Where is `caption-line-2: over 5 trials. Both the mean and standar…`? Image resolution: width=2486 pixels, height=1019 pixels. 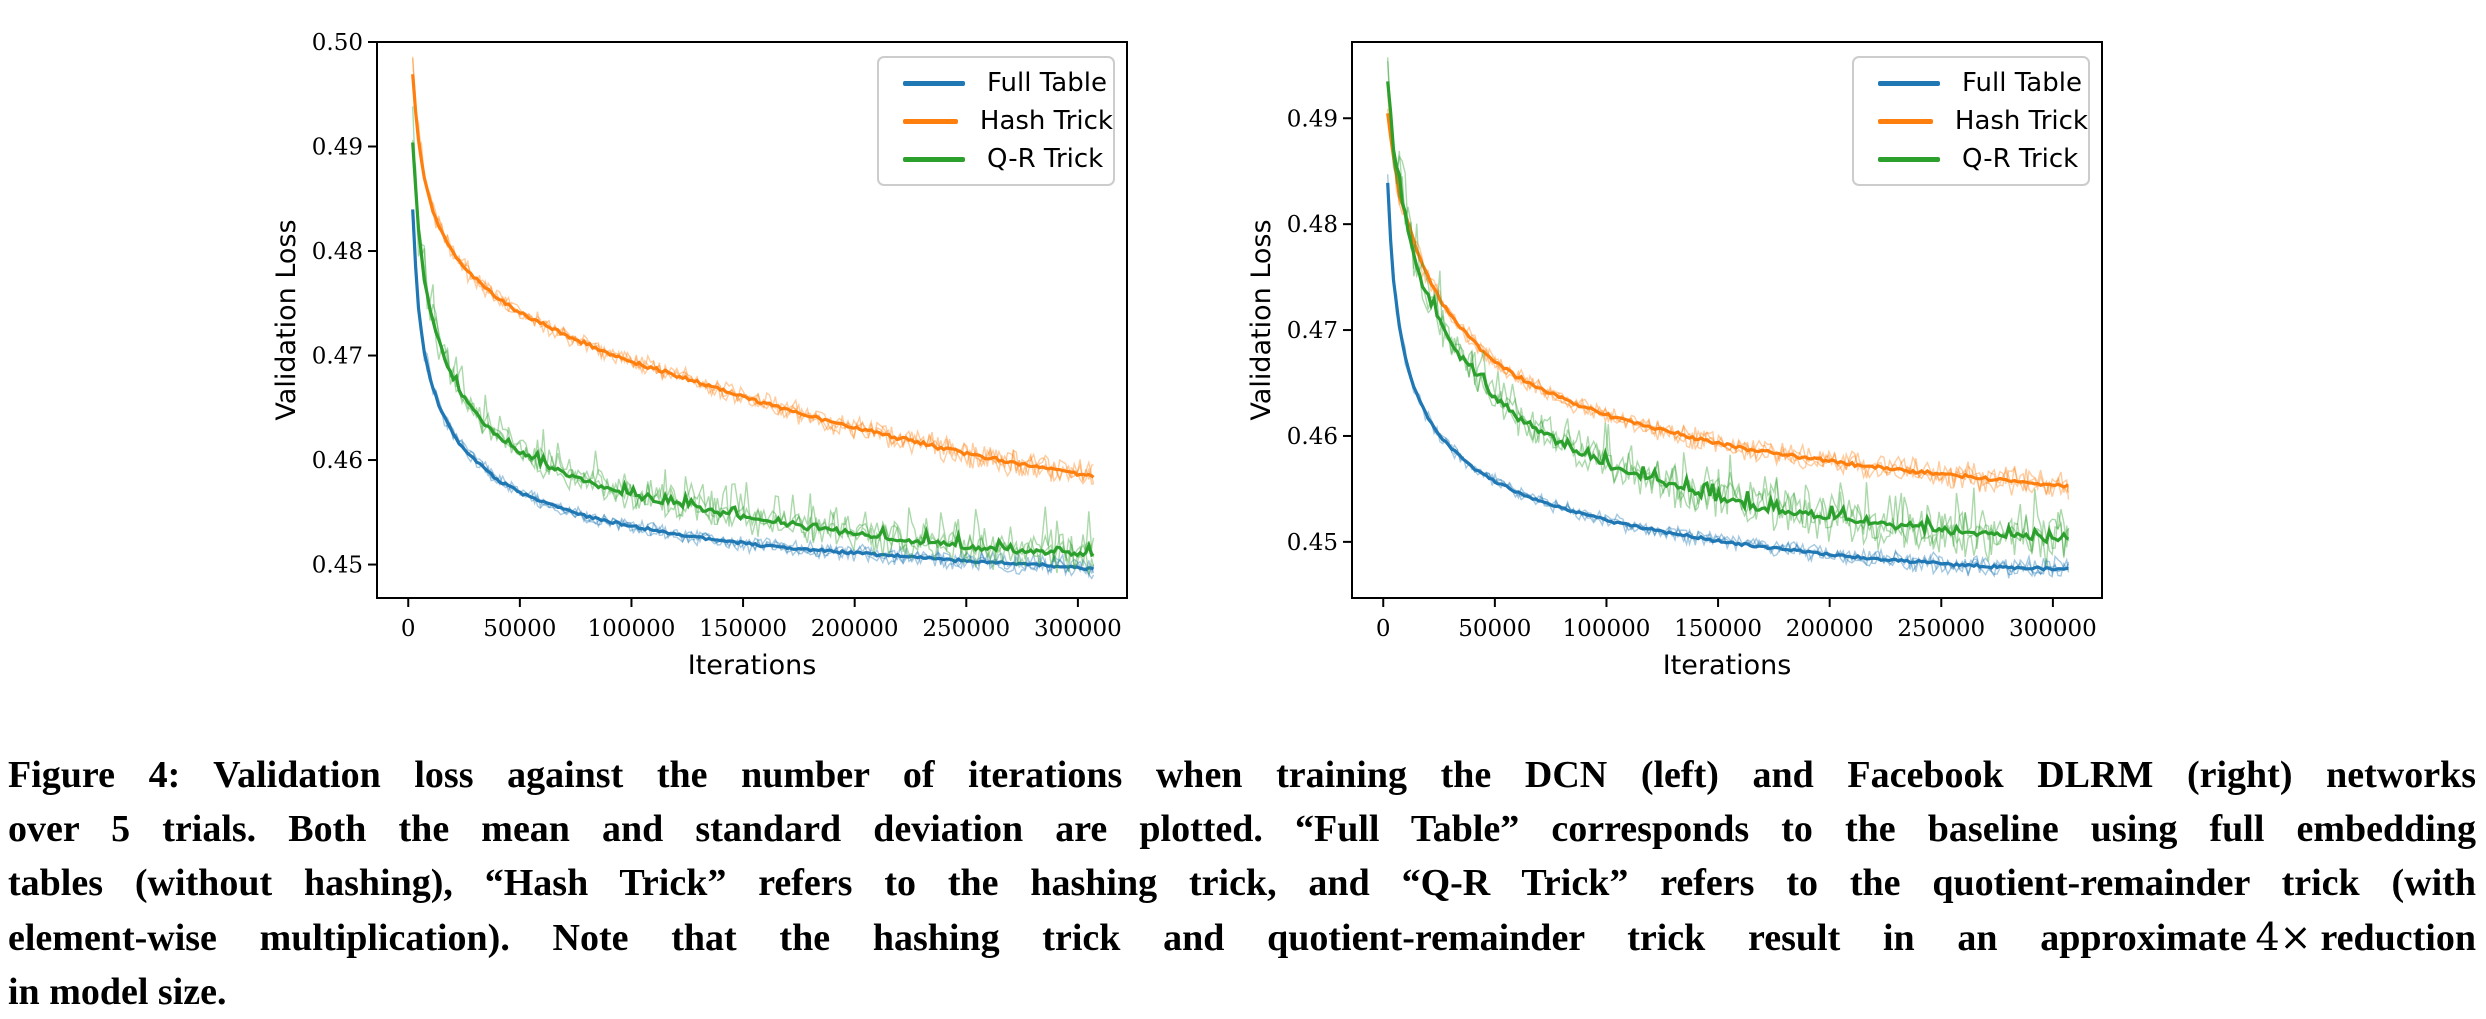
caption-line-2: over 5 trials. Both the mean and standar… is located at coordinates (1242, 829).